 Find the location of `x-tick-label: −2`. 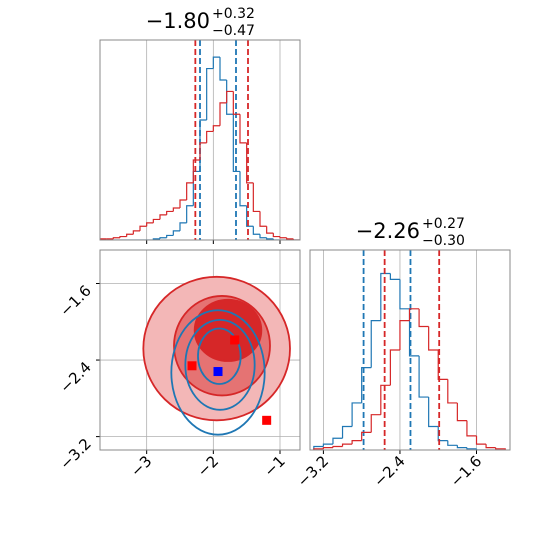

x-tick-label: −2 is located at coordinates (208, 466).